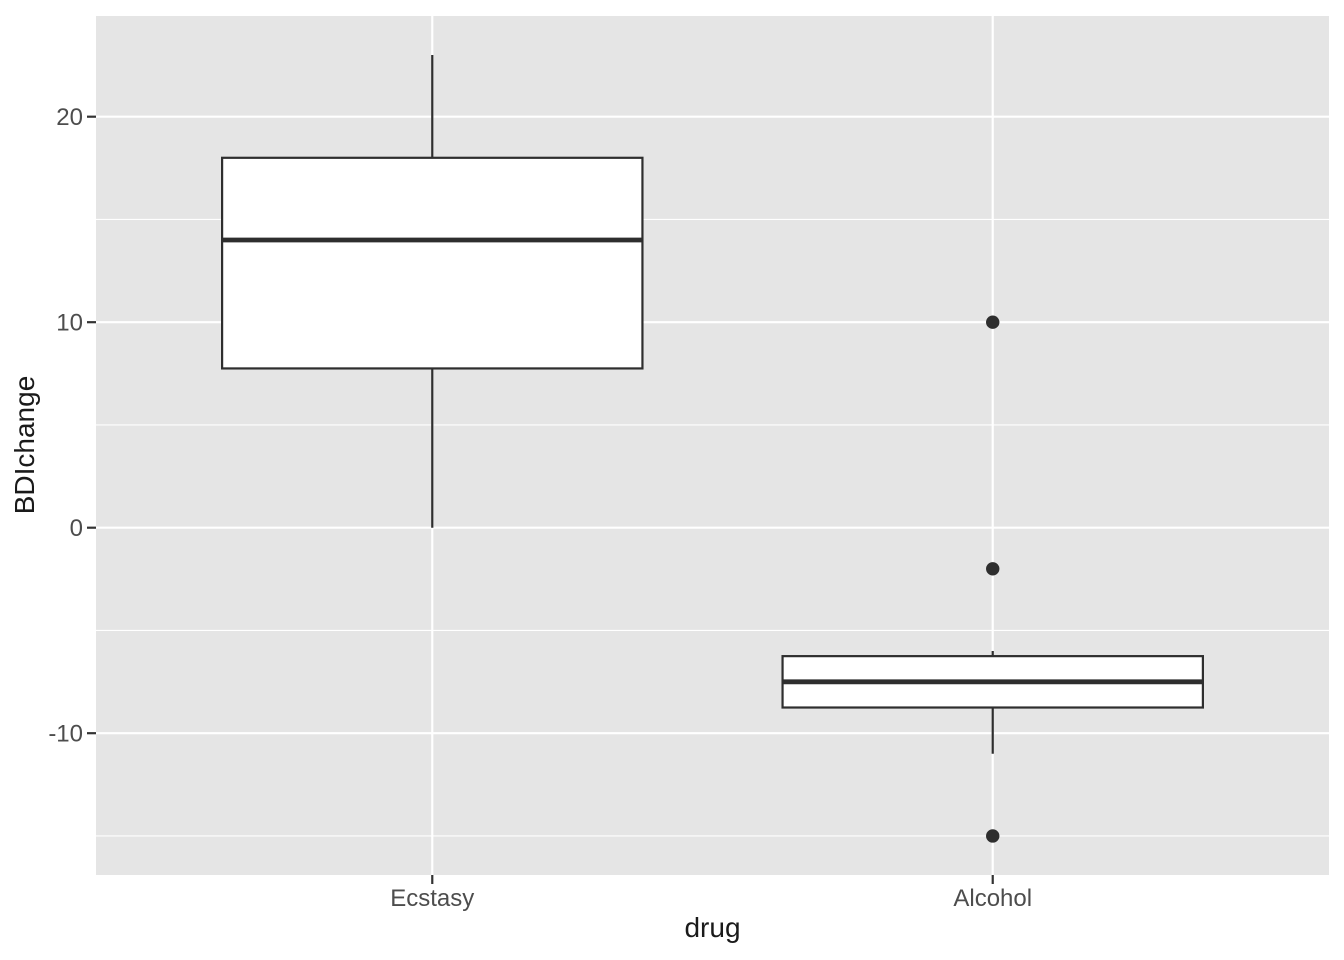 Image resolution: width=1344 pixels, height=960 pixels. What do you see at coordinates (992, 898) in the screenshot?
I see `x-tick-label: Alcohol` at bounding box center [992, 898].